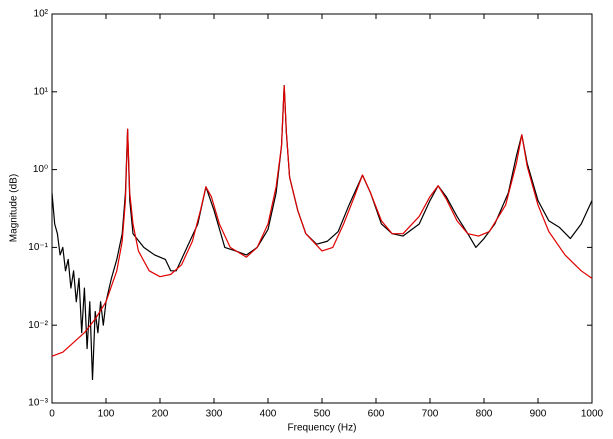  Describe the element at coordinates (38, 403) in the screenshot. I see `y-tick-label: 10⁻³` at that location.